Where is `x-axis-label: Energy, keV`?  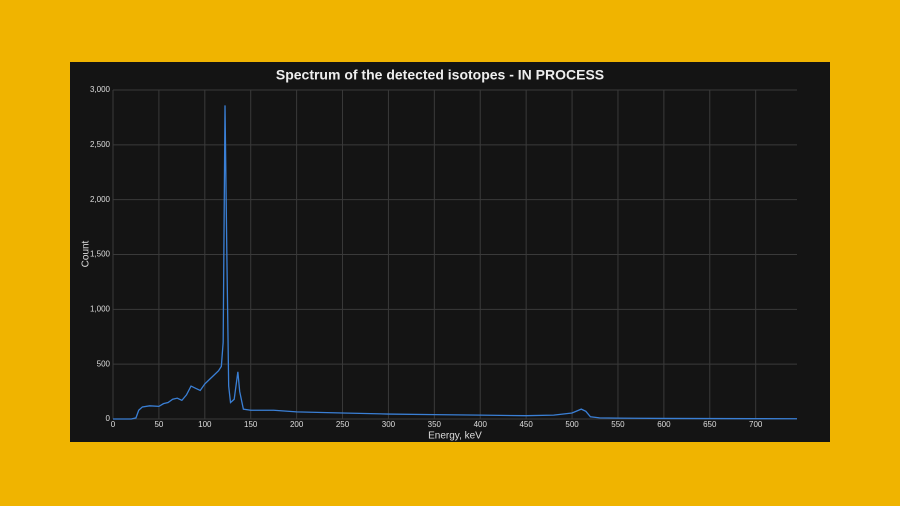
x-axis-label: Energy, keV is located at coordinates (455, 436).